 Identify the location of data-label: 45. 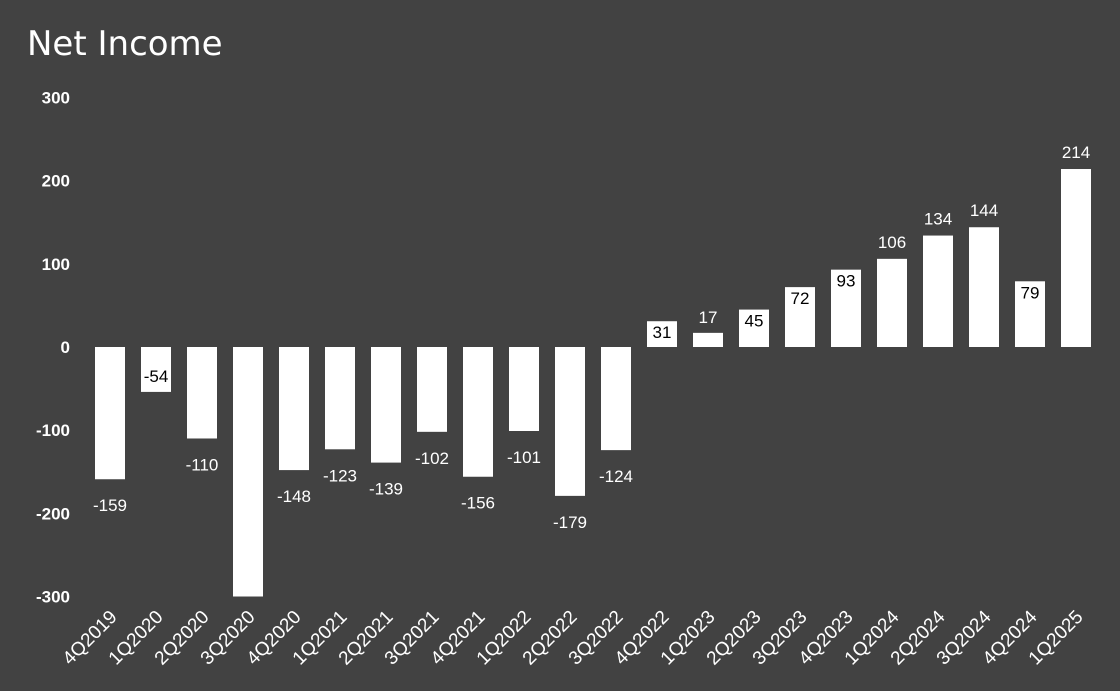
(754, 321).